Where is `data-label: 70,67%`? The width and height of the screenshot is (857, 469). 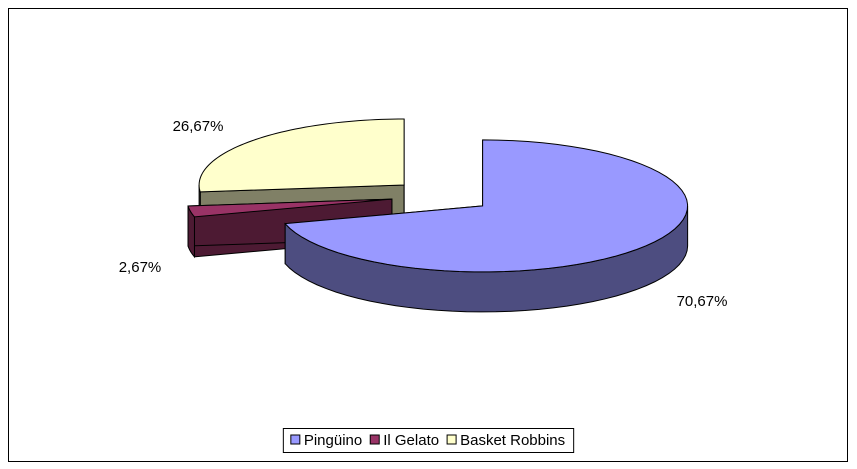
data-label: 70,67% is located at coordinates (702, 301).